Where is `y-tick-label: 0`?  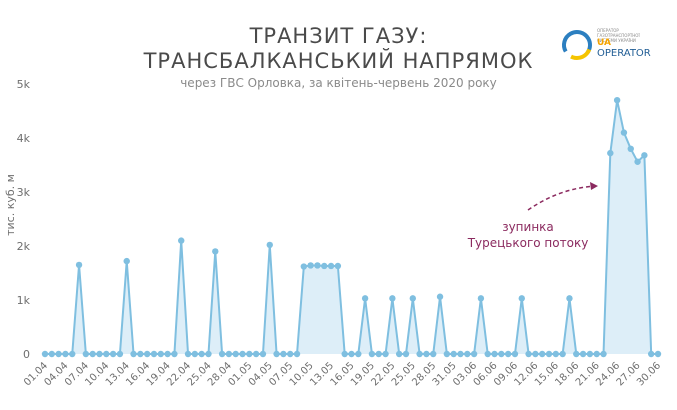 y-tick-label: 0 is located at coordinates (26, 354).